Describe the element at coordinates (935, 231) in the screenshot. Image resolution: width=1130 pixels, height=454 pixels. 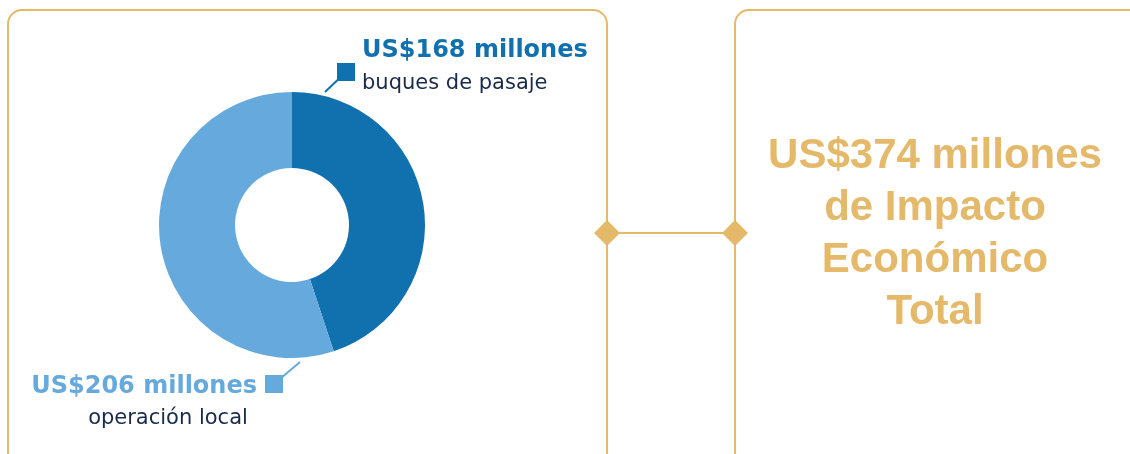
I see `text: US$374 millones de Impacto Económico Total` at that location.